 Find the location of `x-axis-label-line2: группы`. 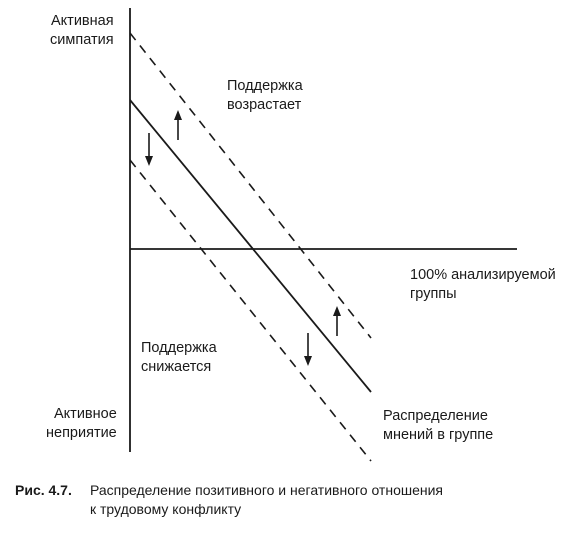

x-axis-label-line2: группы is located at coordinates (433, 294).